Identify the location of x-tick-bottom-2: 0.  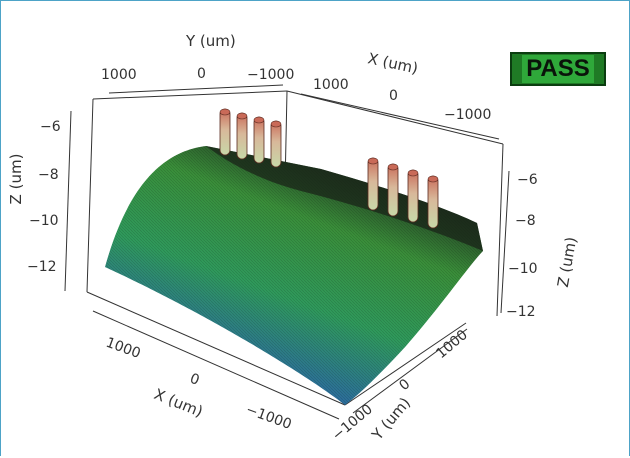
(195, 380).